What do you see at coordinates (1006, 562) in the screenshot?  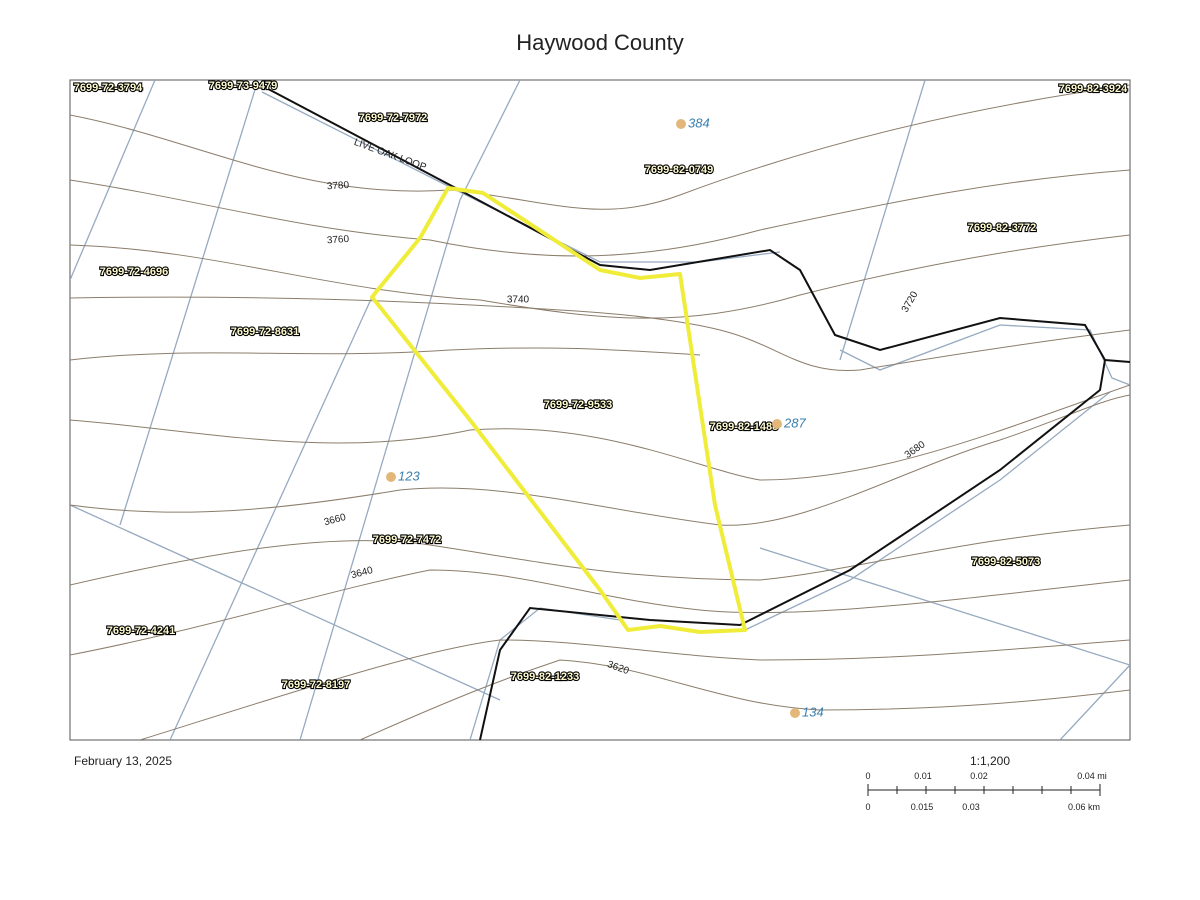 I see `parcel-label: 7699-82-5073` at bounding box center [1006, 562].